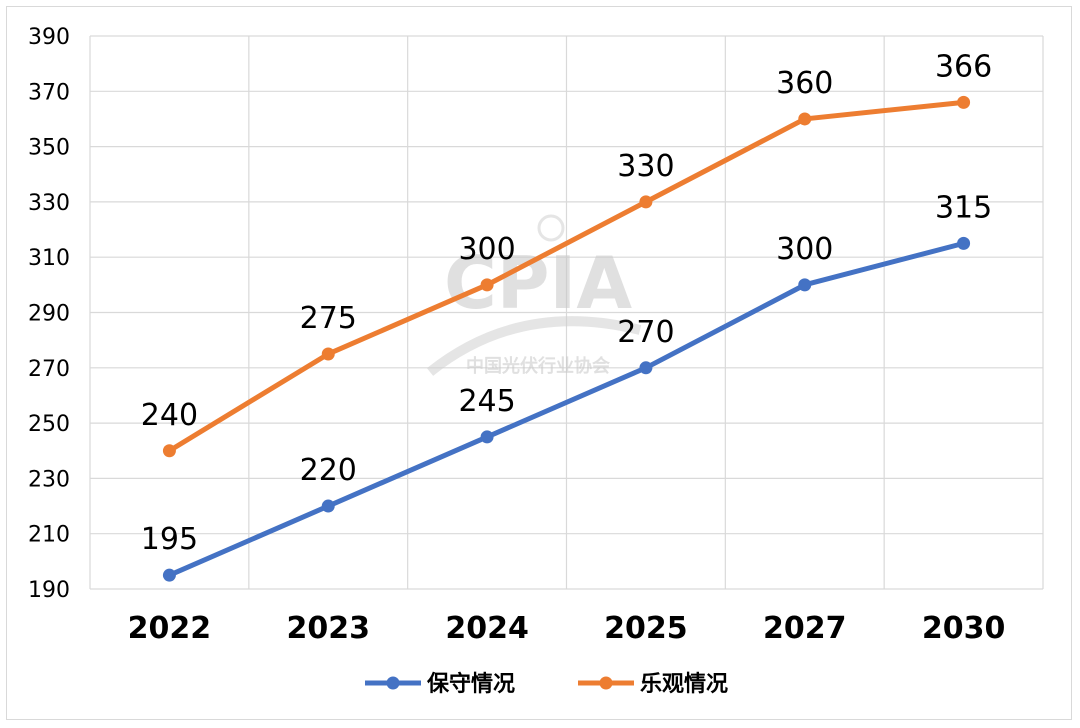 This screenshot has height=728, width=1080. Describe the element at coordinates (487, 628) in the screenshot. I see `x-tick-label: 2024` at that location.